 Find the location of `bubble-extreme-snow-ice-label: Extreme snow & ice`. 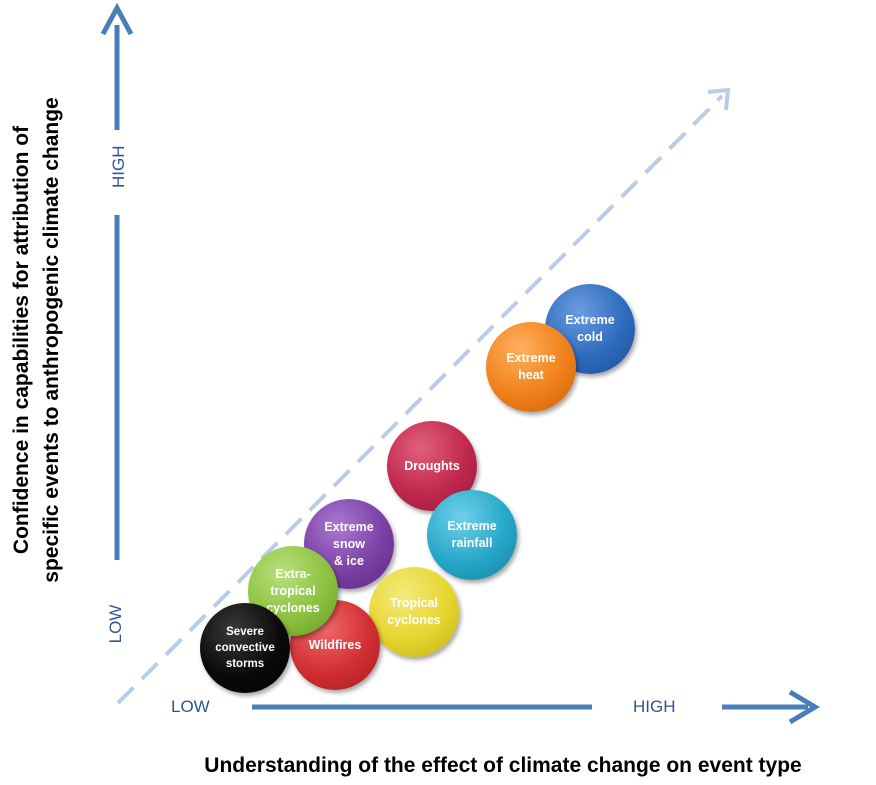

bubble-extreme-snow-ice-label: Extreme snow & ice is located at coordinates (349, 543).